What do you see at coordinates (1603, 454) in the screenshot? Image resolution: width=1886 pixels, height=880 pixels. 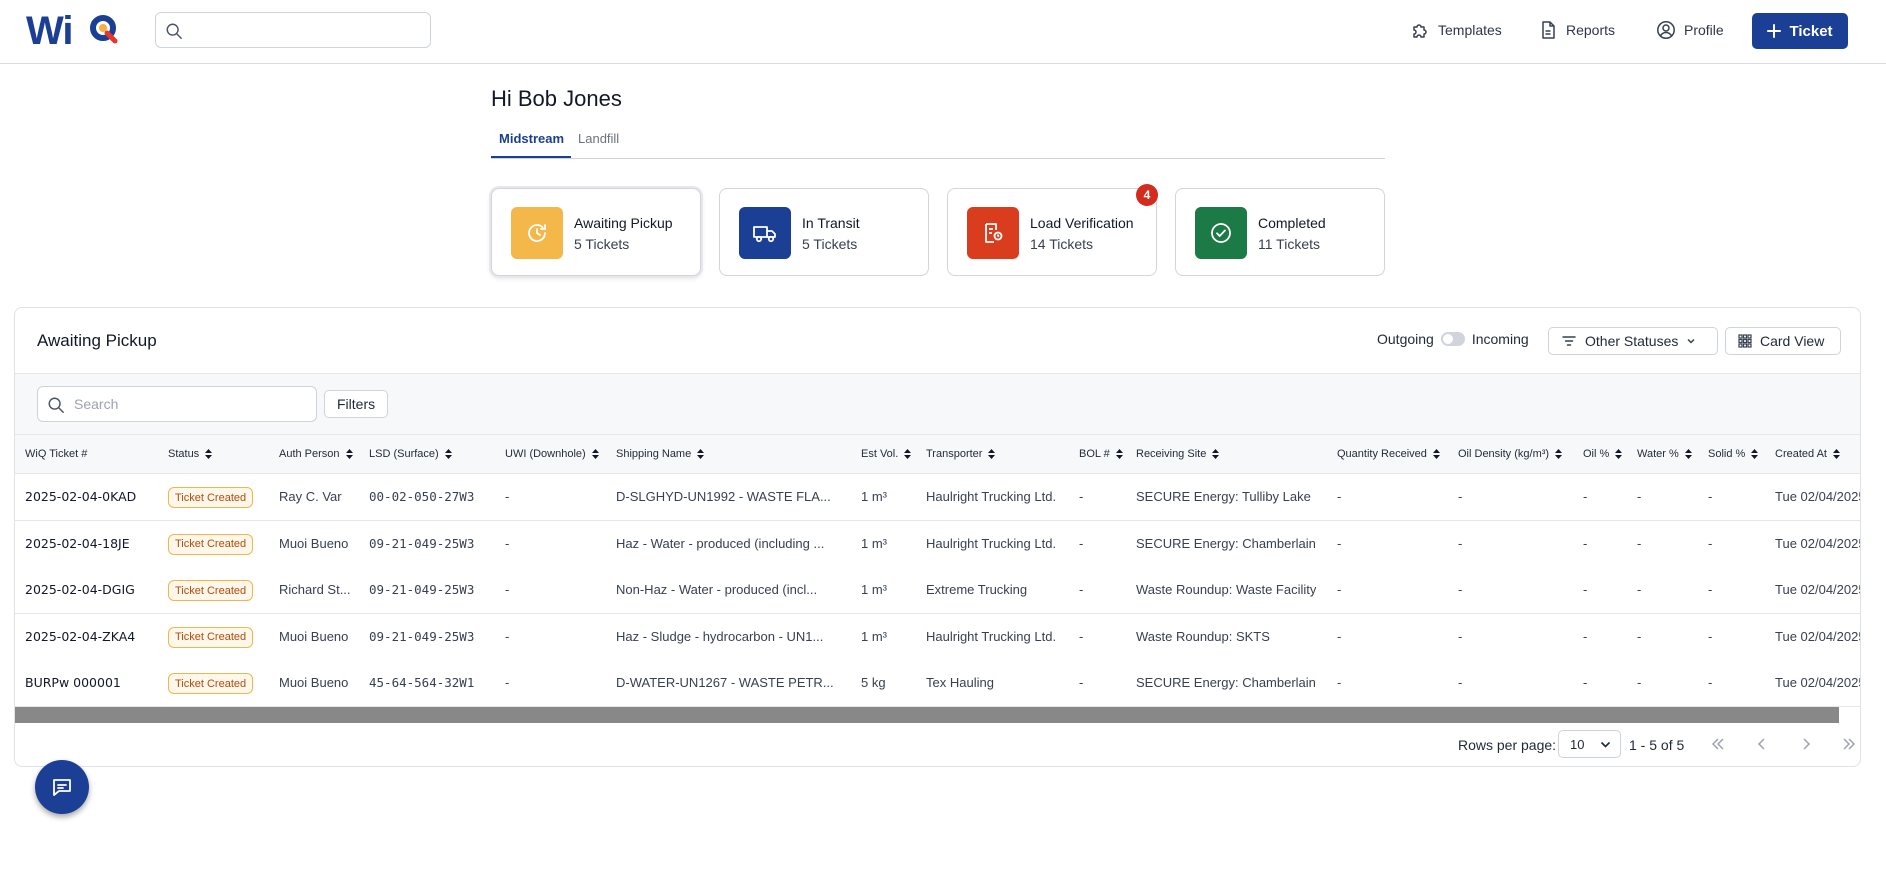 I see `column-header-oil: Oil %` at bounding box center [1603, 454].